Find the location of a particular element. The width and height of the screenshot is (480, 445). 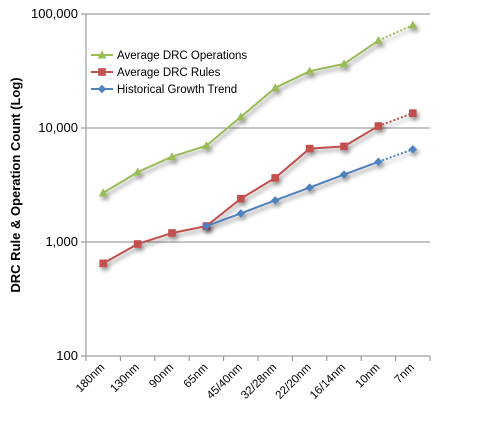

x-tick-label: 22/20nm is located at coordinates (294, 382).